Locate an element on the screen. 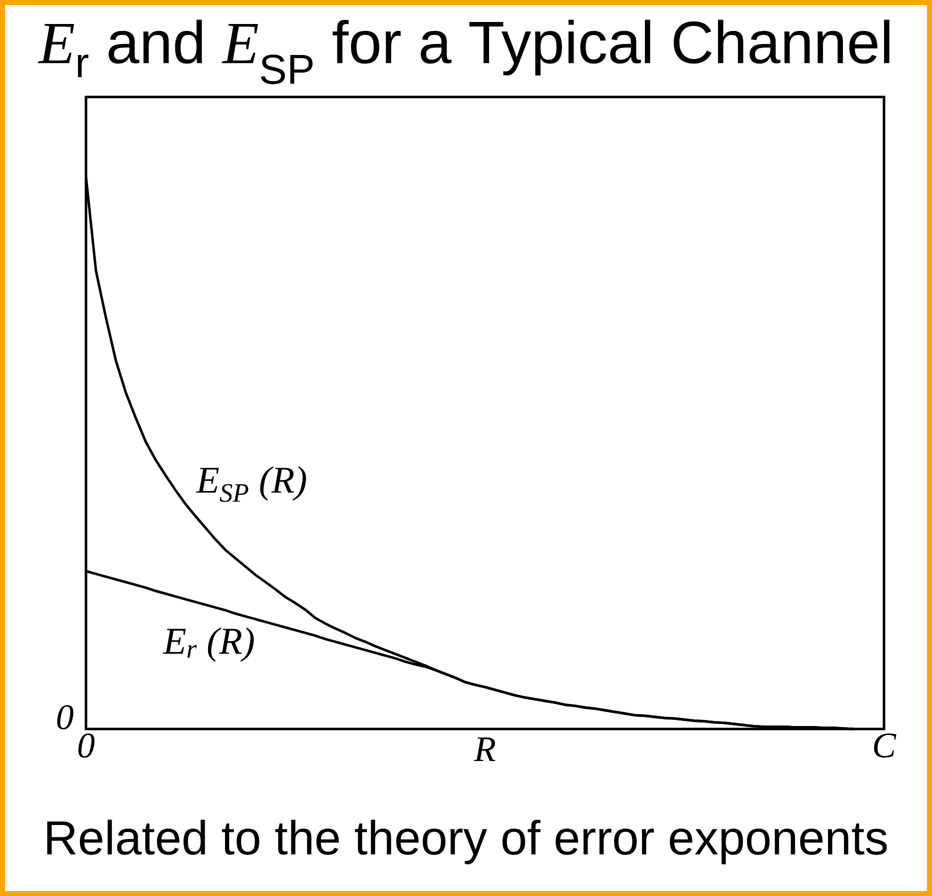 The height and width of the screenshot is (896, 932). series-label: E$_{SP}$ (R) is located at coordinates (251, 484).